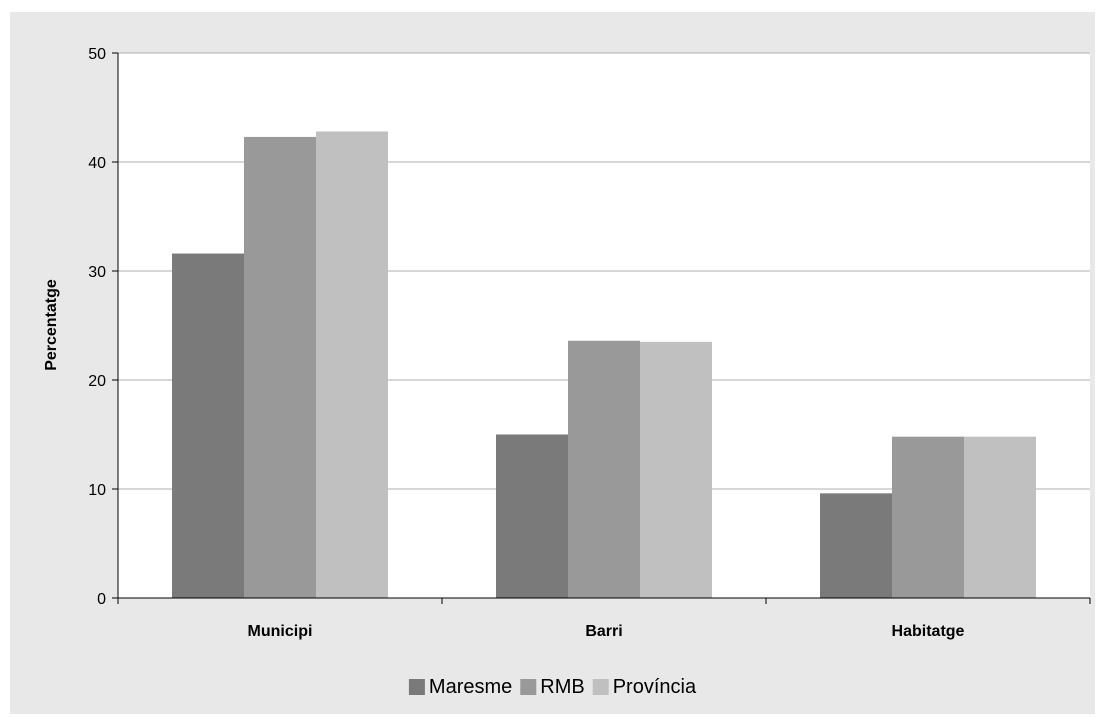 The height and width of the screenshot is (718, 1100). I want to click on legend: Maresme RMB Província, so click(552, 687).